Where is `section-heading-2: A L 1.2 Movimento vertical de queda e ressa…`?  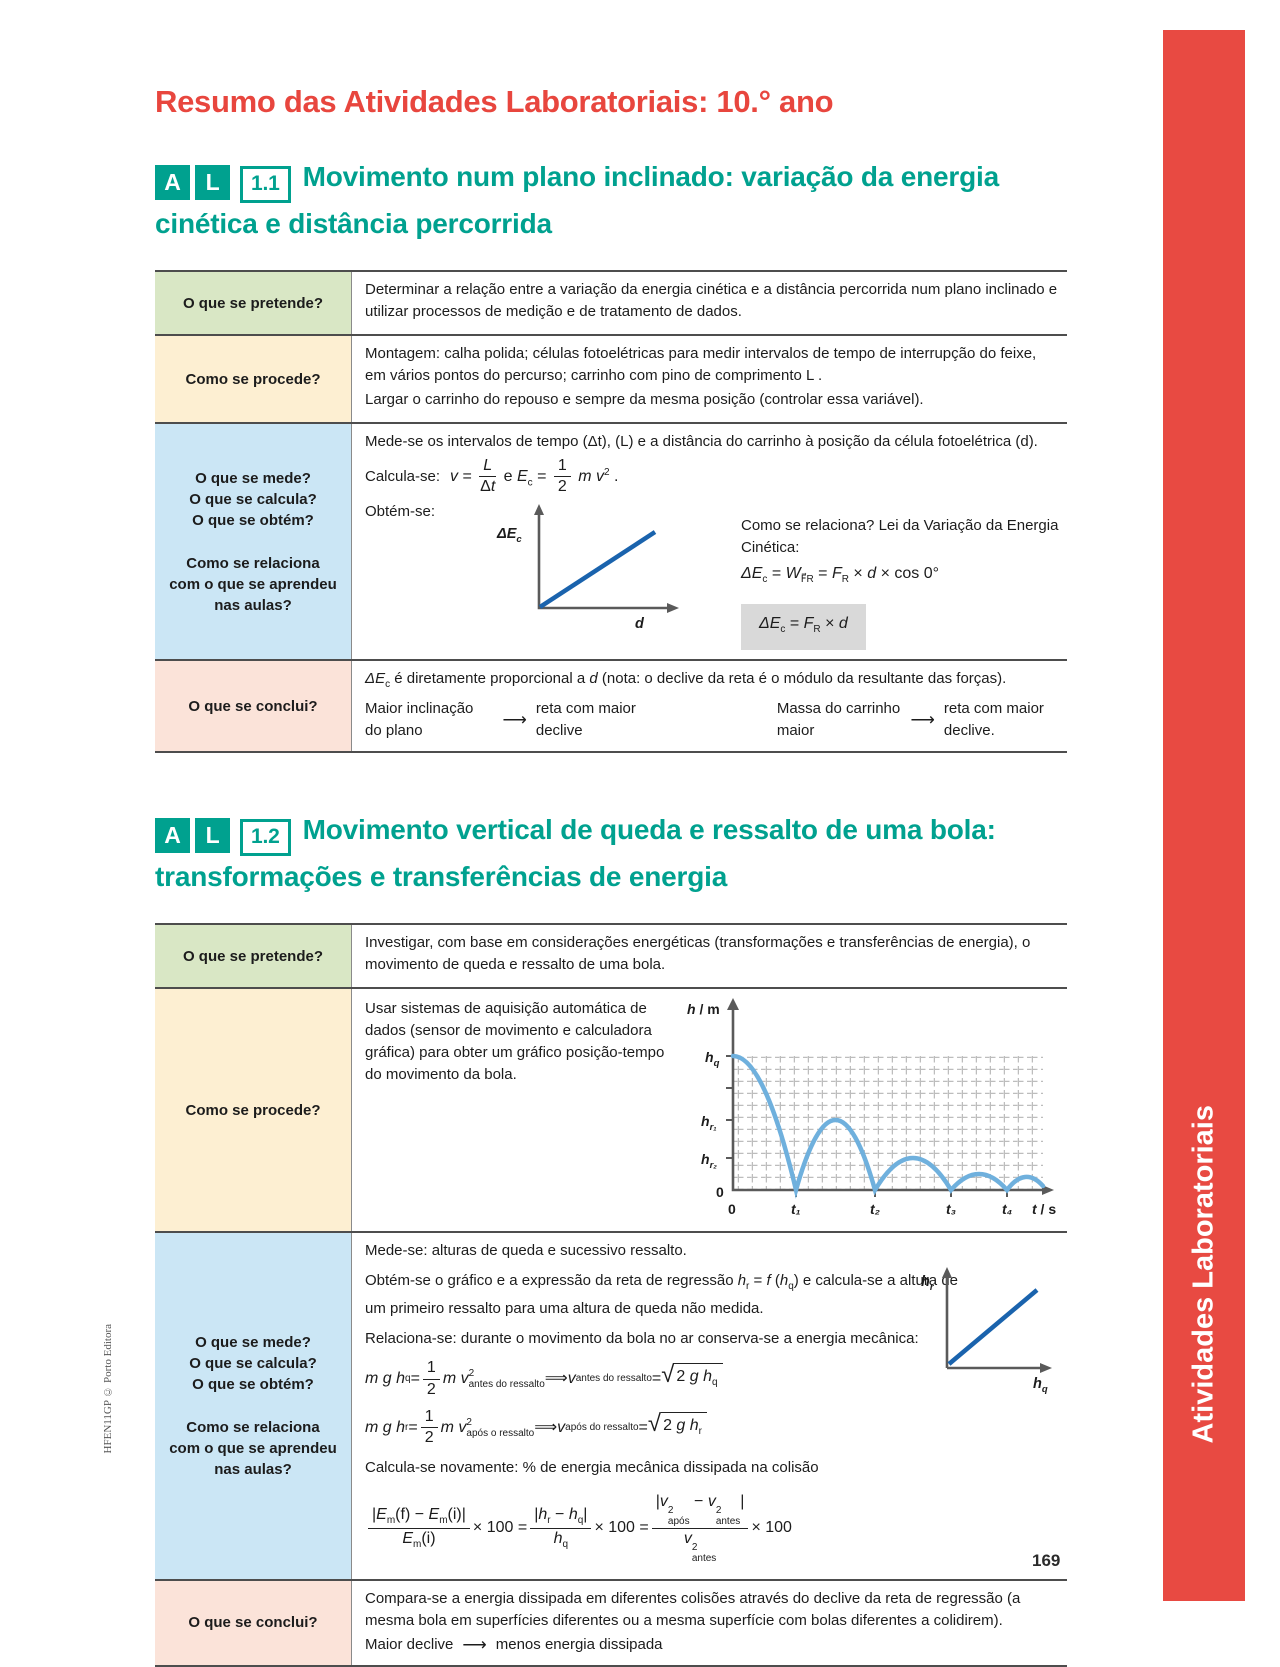 section-heading-2: A L 1.2 Movimento vertical de queda e ressa… is located at coordinates (611, 853).